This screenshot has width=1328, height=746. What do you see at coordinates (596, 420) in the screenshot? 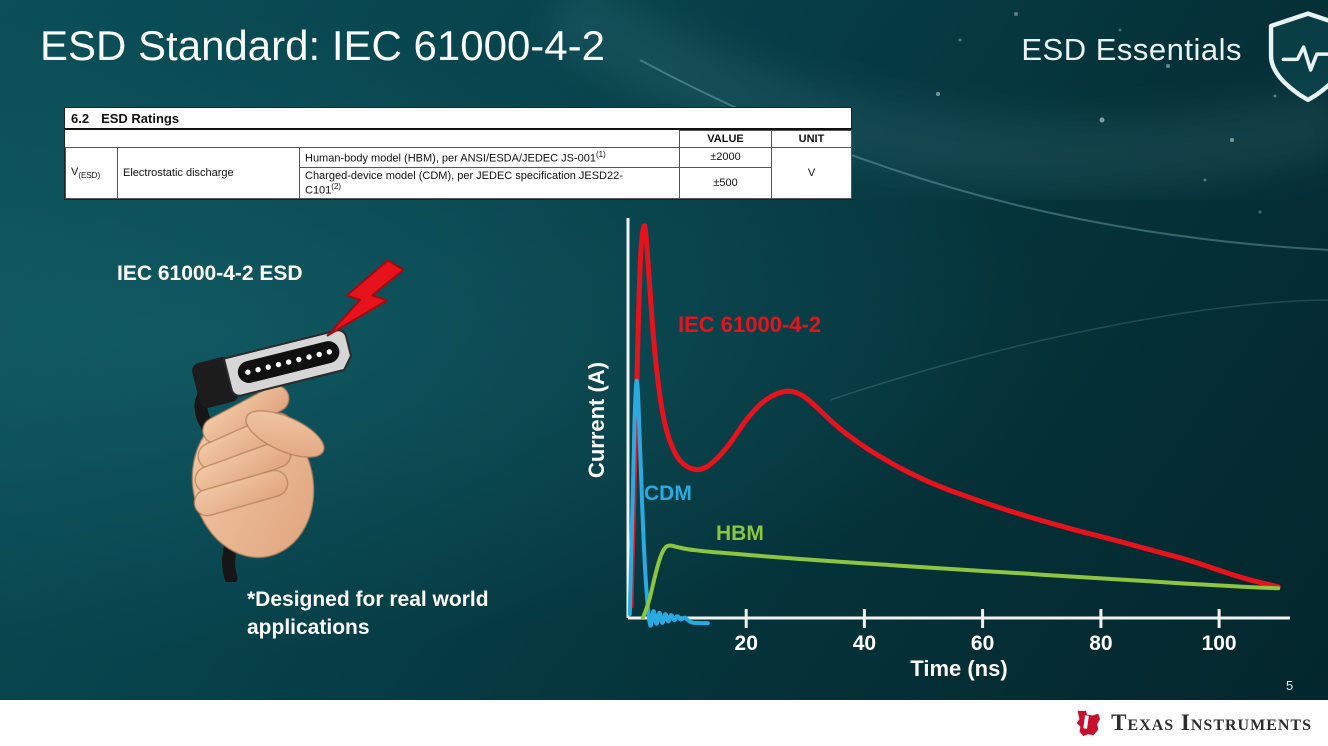
I see `y-axis-label: Current (A)` at bounding box center [596, 420].